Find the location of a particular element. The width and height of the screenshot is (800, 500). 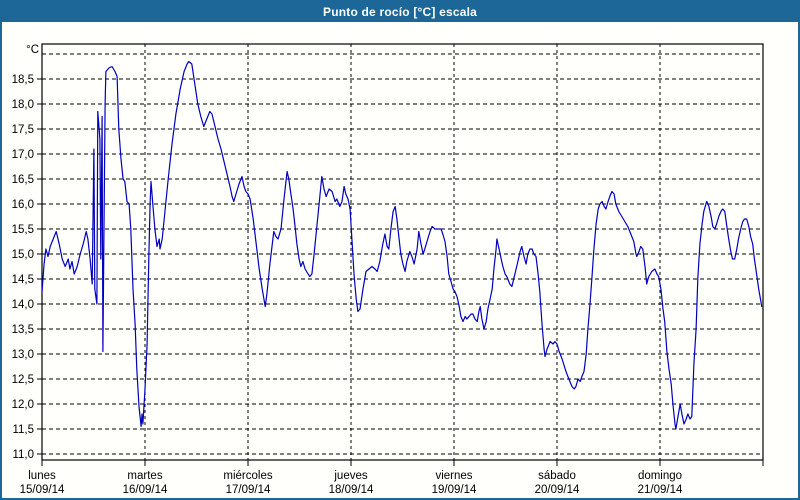

page-title: Punto de rocío [°C] escala is located at coordinates (400, 12).